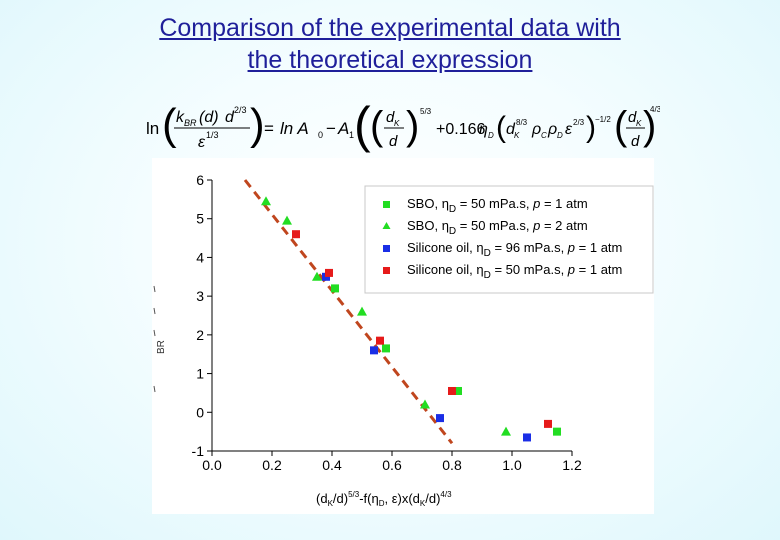  Describe the element at coordinates (200, 374) in the screenshot. I see `y-tick-label: 1` at that location.